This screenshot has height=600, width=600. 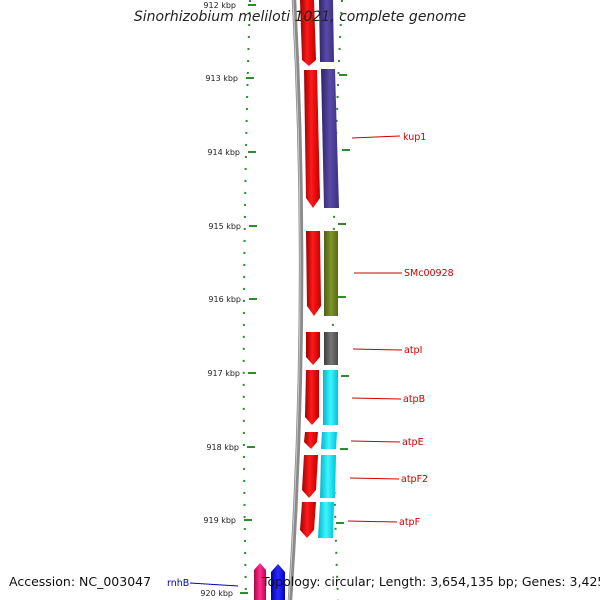 I want to click on feature-atpi, so click(x=331, y=348).